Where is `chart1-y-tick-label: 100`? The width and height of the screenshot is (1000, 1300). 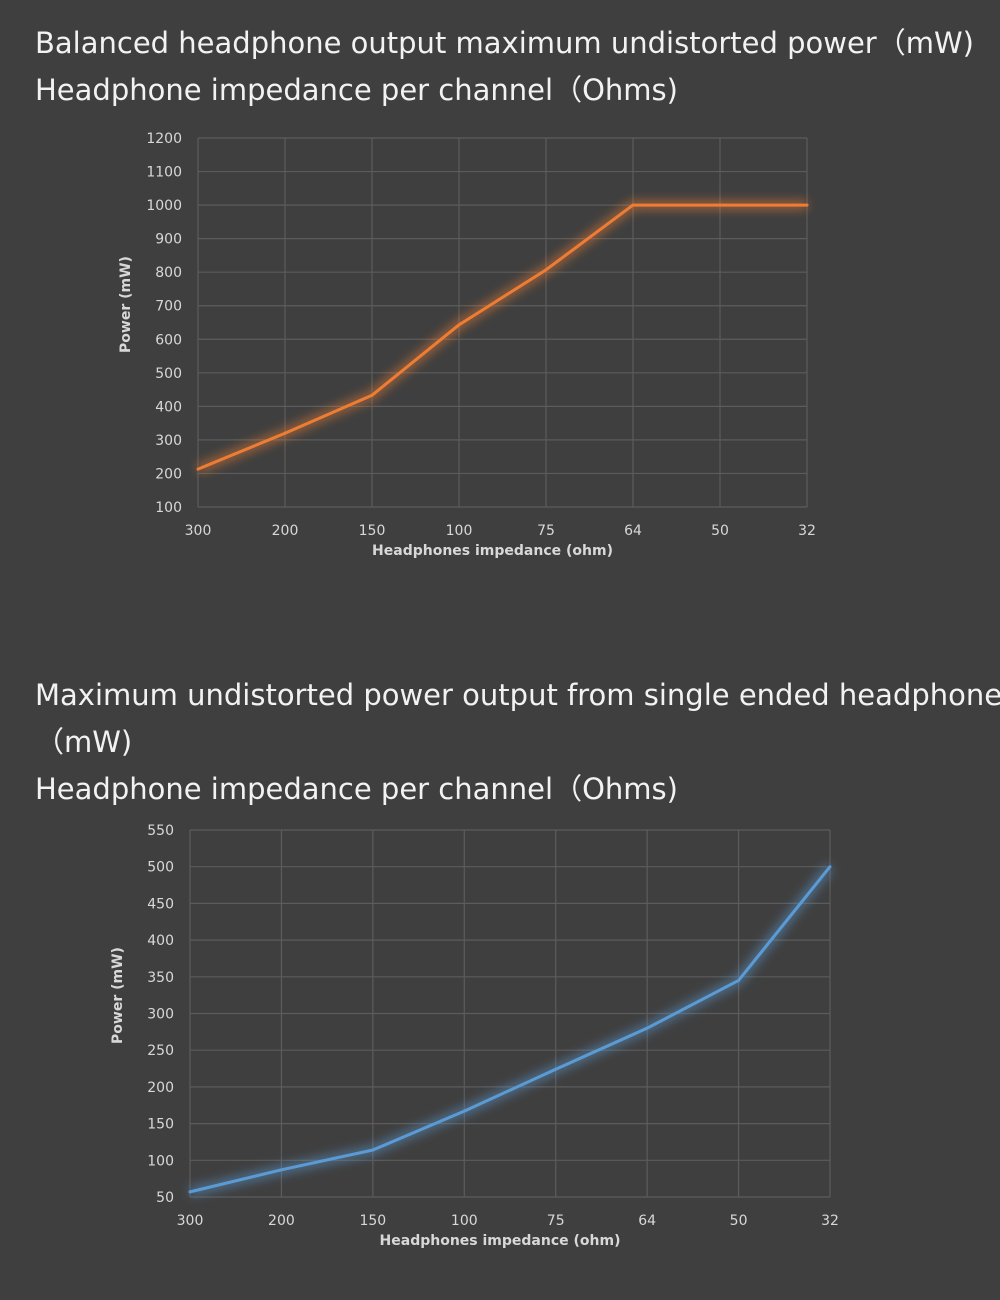
chart1-y-tick-label: 100 is located at coordinates (168, 508).